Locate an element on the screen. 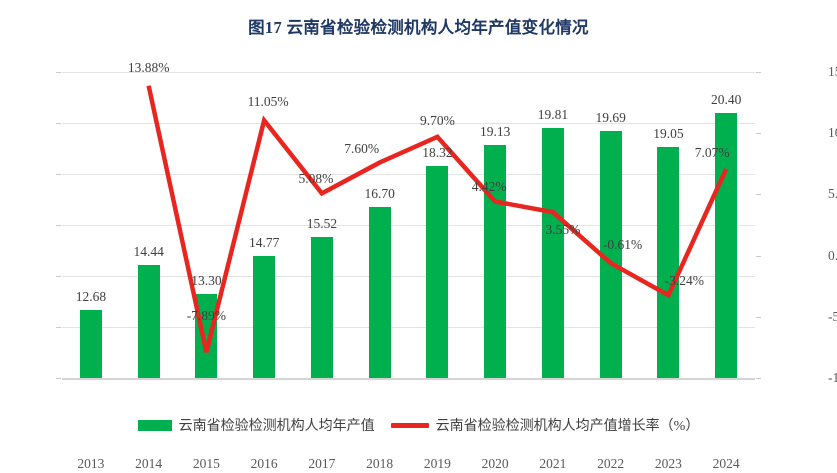 This screenshot has height=473, width=837. line-value-label: 3.55% is located at coordinates (563, 230).